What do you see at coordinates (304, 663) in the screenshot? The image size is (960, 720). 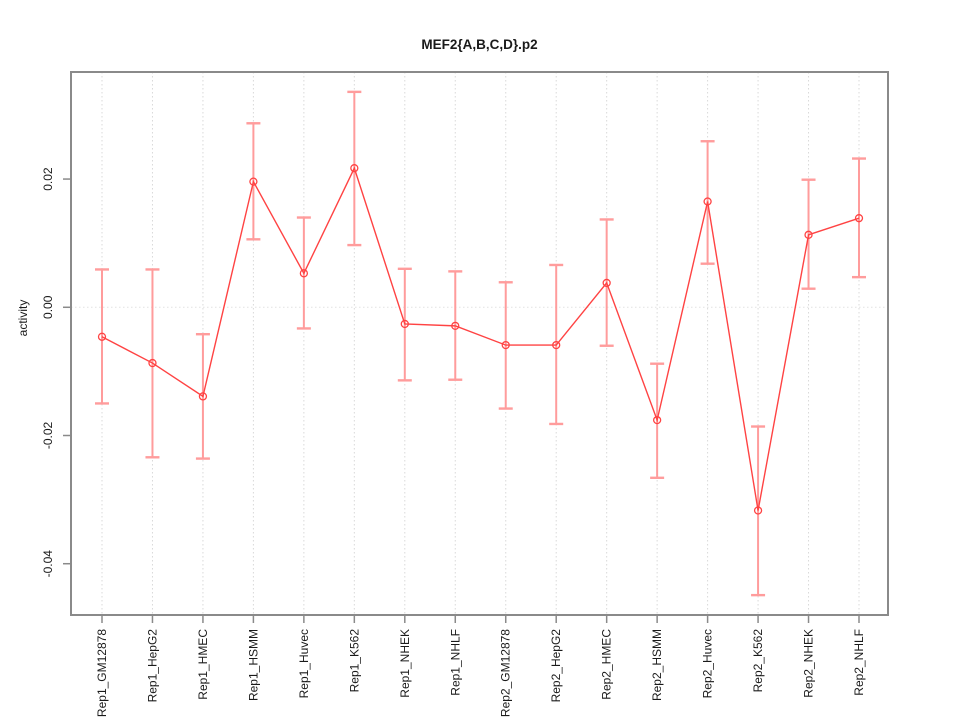 I see `x-tick-label: Rep1_Huvec` at bounding box center [304, 663].